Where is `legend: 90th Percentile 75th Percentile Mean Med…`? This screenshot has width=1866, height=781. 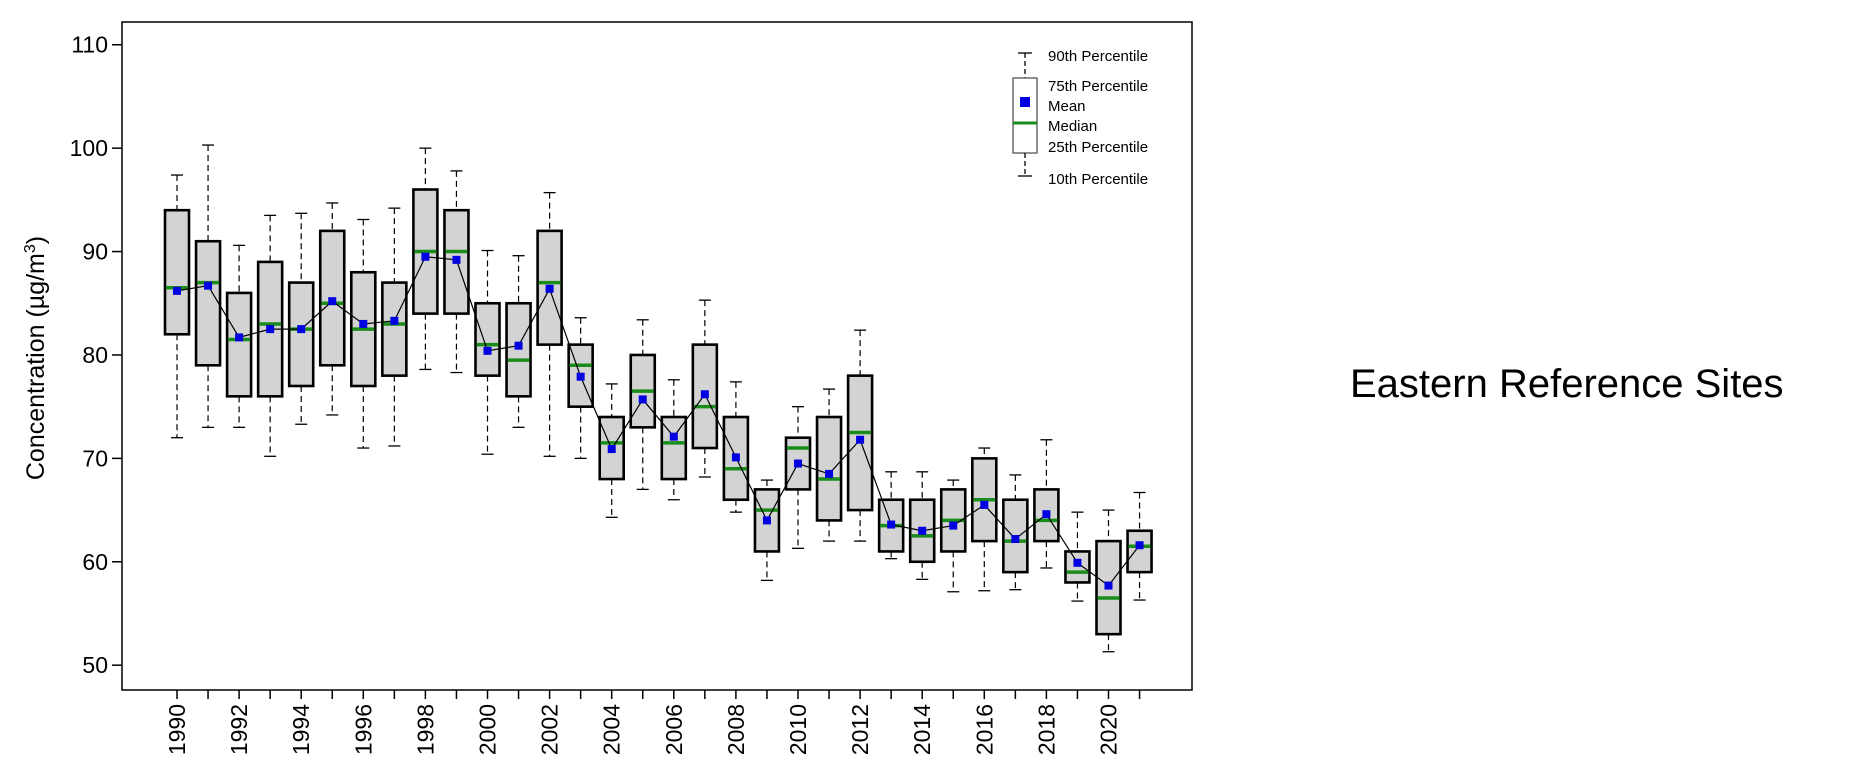 legend: 90th Percentile 75th Percentile Mean Med… is located at coordinates (1080, 118).